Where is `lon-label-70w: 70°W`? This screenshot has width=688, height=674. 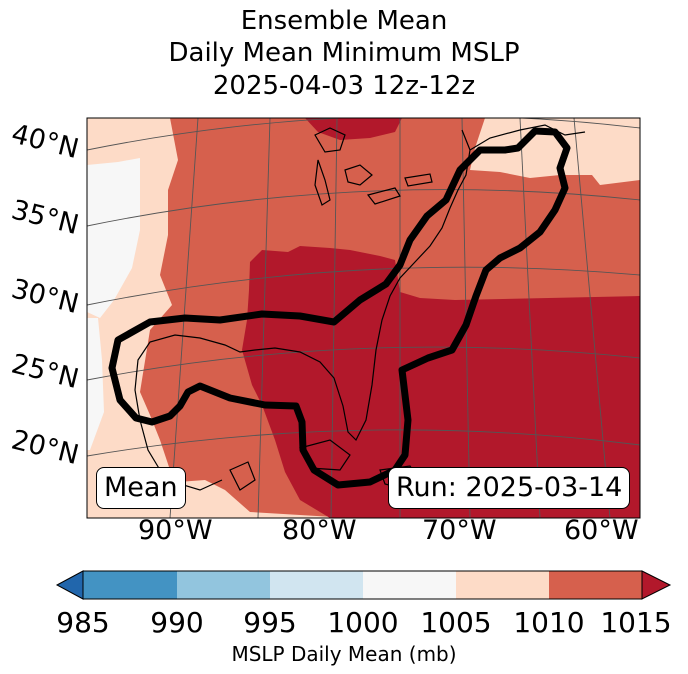 lon-label-70w: 70°W is located at coordinates (459, 530).